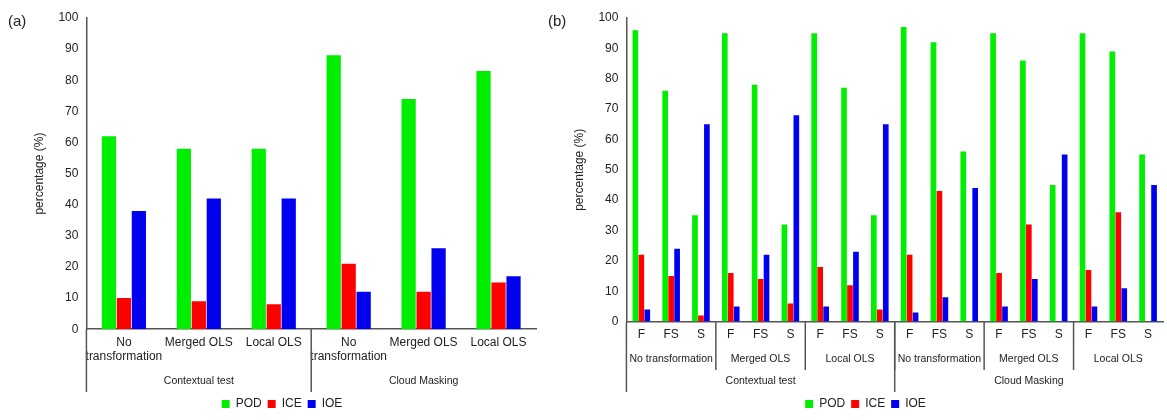 The height and width of the screenshot is (420, 1167). What do you see at coordinates (578, 169) in the screenshot?
I see `y-axis-title: percentage (%)` at bounding box center [578, 169].